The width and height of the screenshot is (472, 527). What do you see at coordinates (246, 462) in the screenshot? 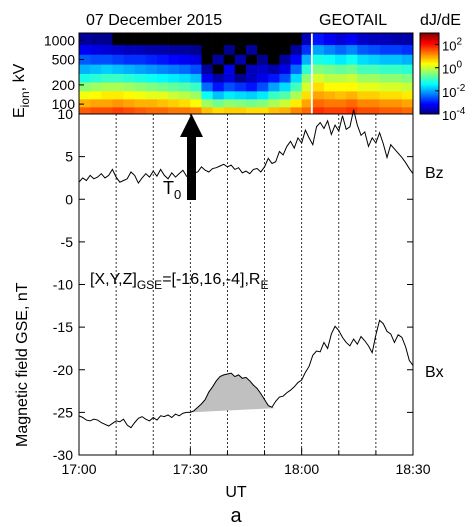
I see `magnetic-field-x-ticks: 17:00 17:30 18:00 18:30` at bounding box center [246, 462].